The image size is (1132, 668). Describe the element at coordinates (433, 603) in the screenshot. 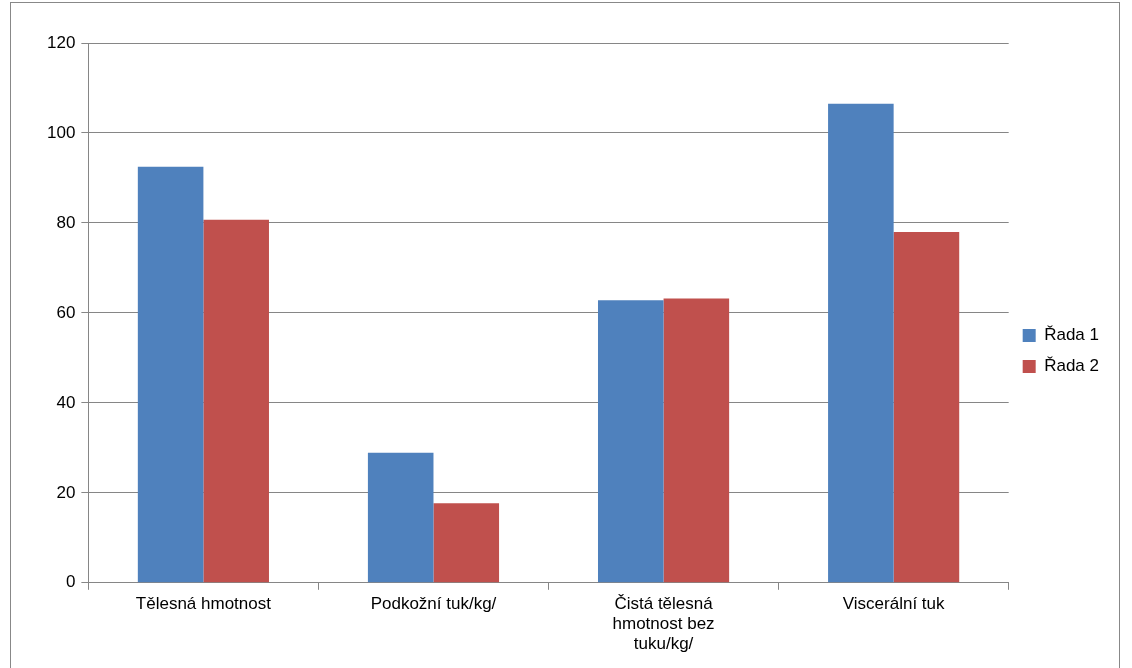

I see `x-tick-label: Podkožní tuk/kg/` at that location.